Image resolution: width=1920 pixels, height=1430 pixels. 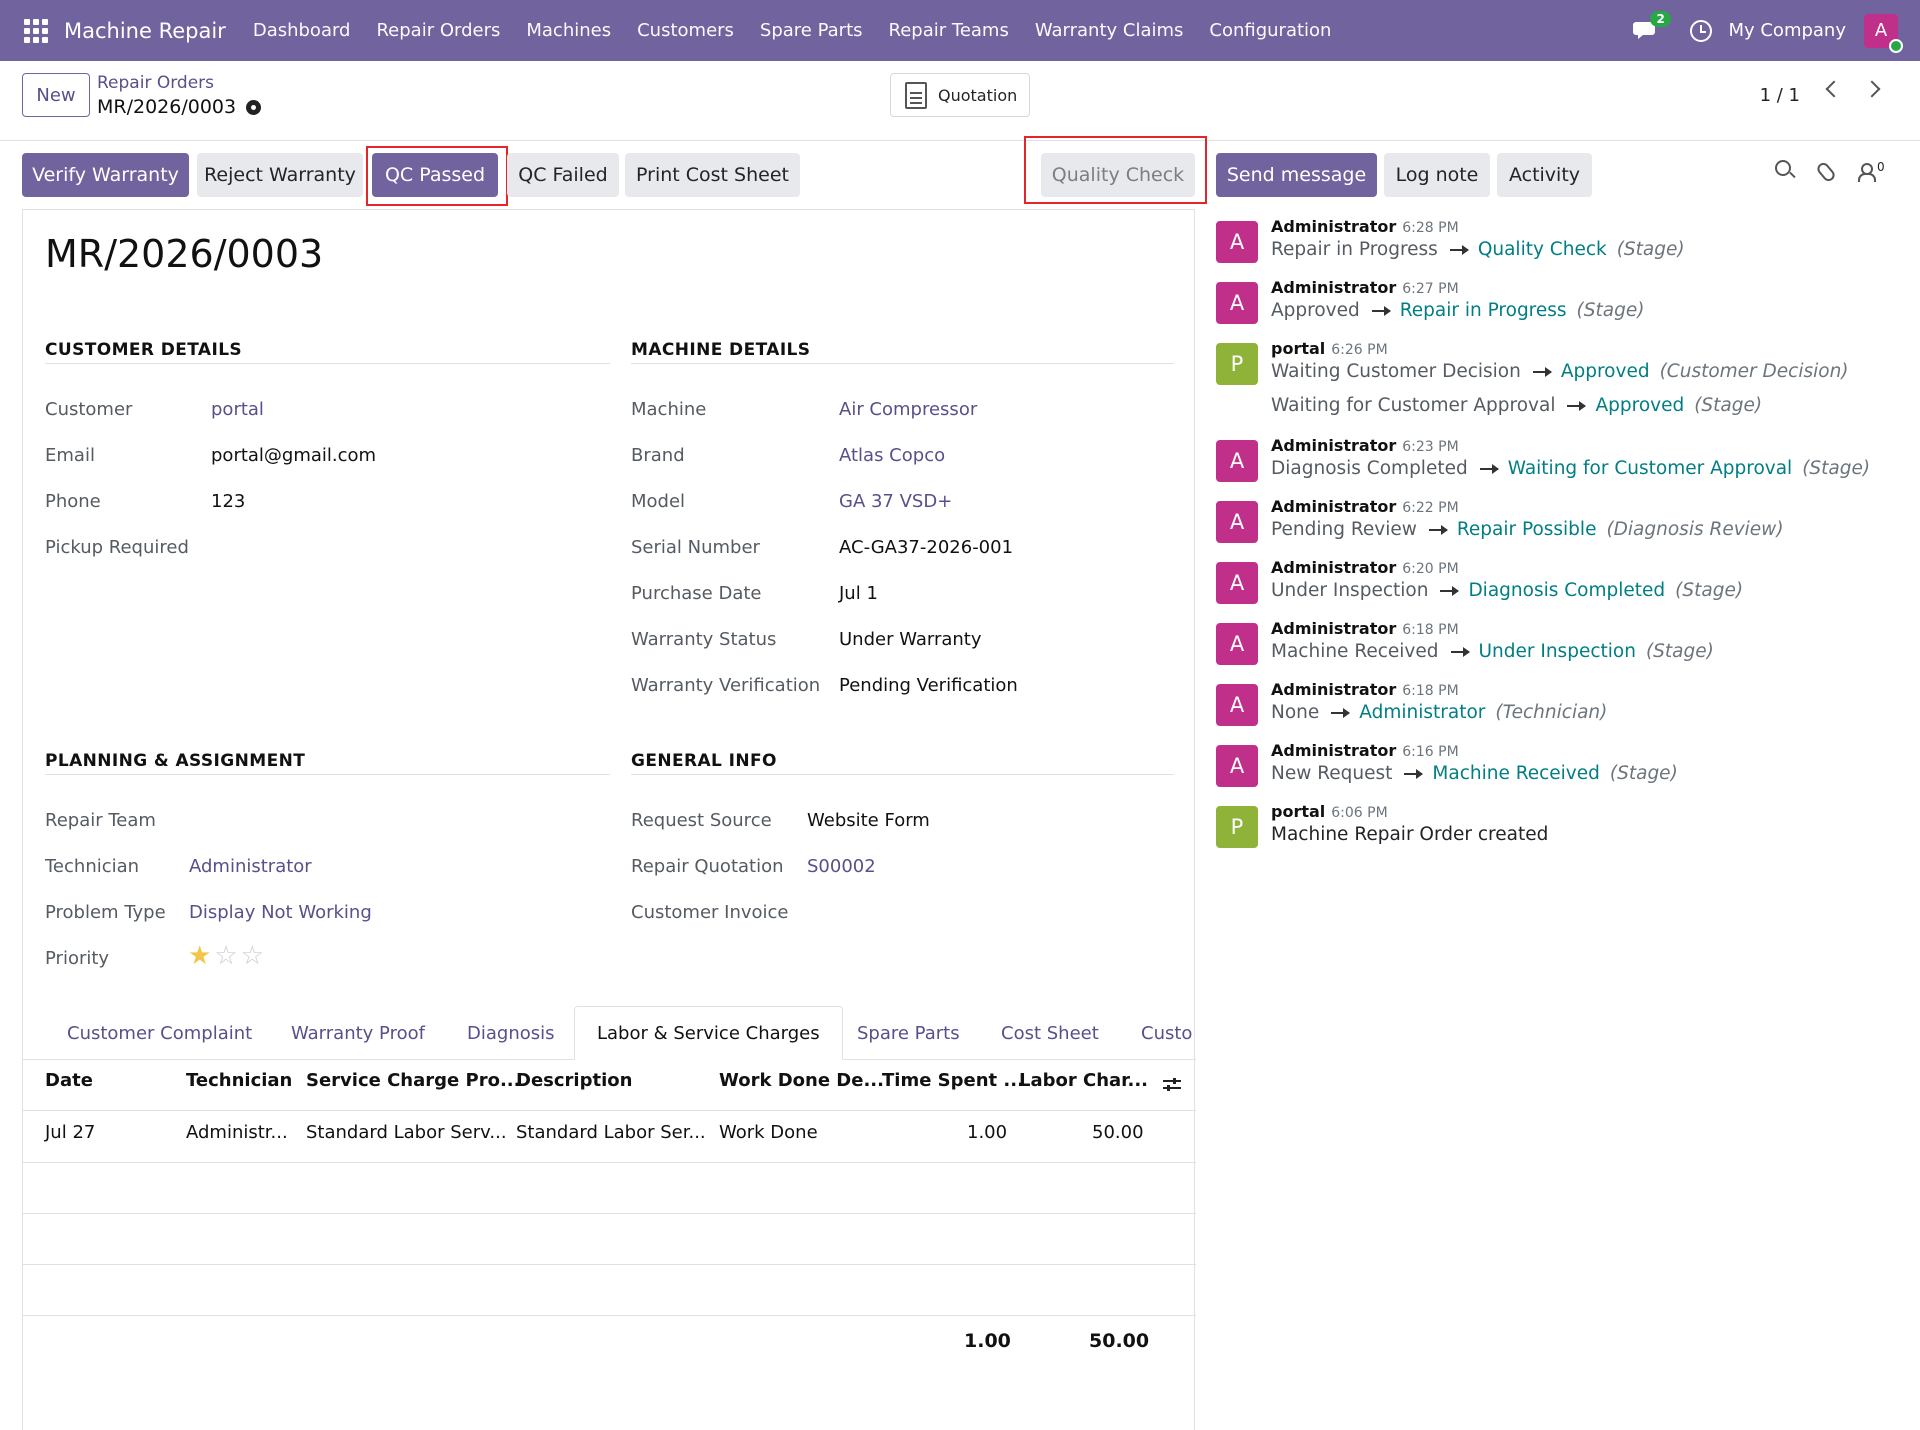 I want to click on breadcrumb-repair-orders: Repair Orders, so click(x=155, y=83).